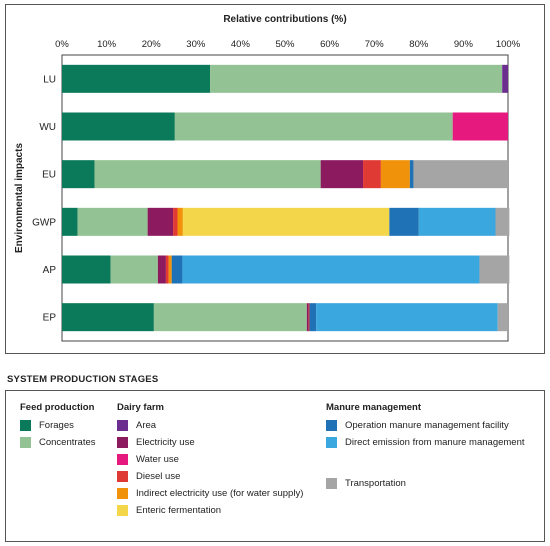 The height and width of the screenshot is (546, 550). Describe the element at coordinates (157, 459) in the screenshot. I see `legend-label: Water use` at that location.